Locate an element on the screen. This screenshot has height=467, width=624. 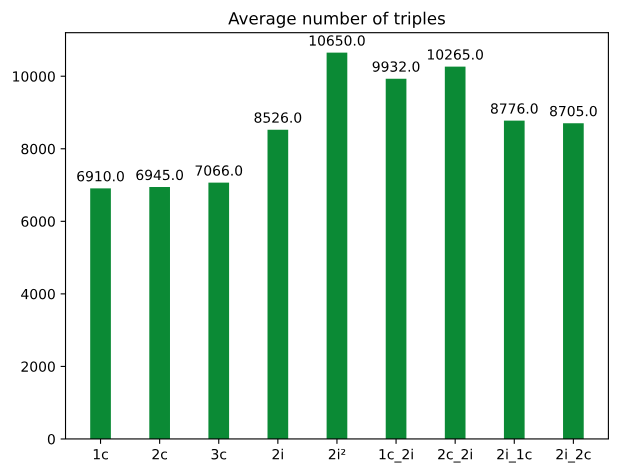
data-label: 8776.0 is located at coordinates (514, 108).